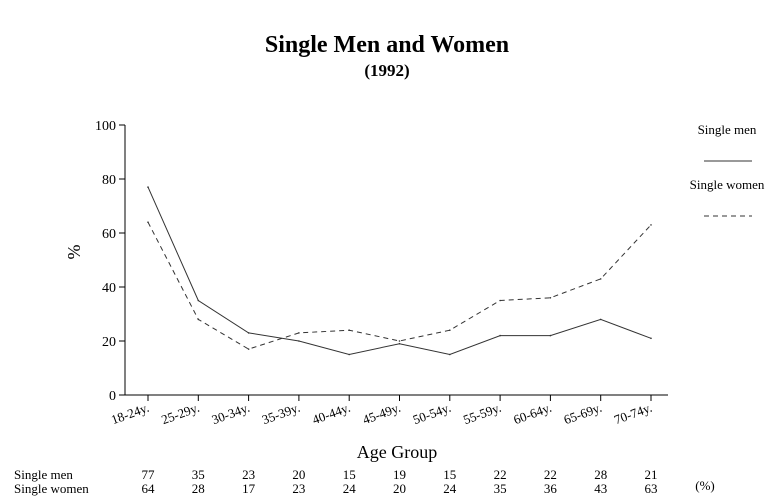 The height and width of the screenshot is (504, 780). I want to click on table-cell: 21, so click(651, 474).